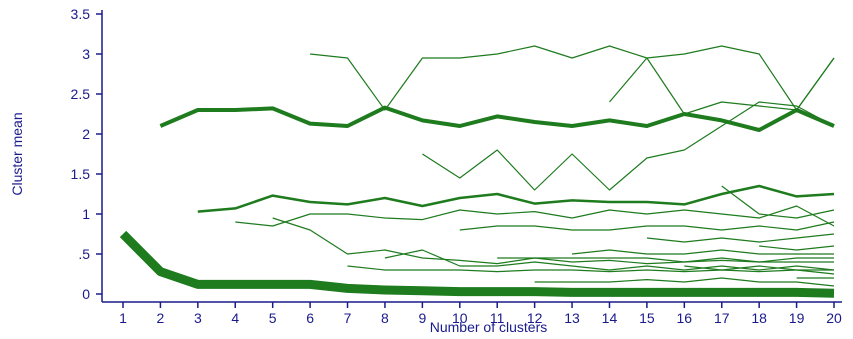 The image size is (853, 339). What do you see at coordinates (834, 318) in the screenshot?
I see `x-tick-label: 20` at bounding box center [834, 318].